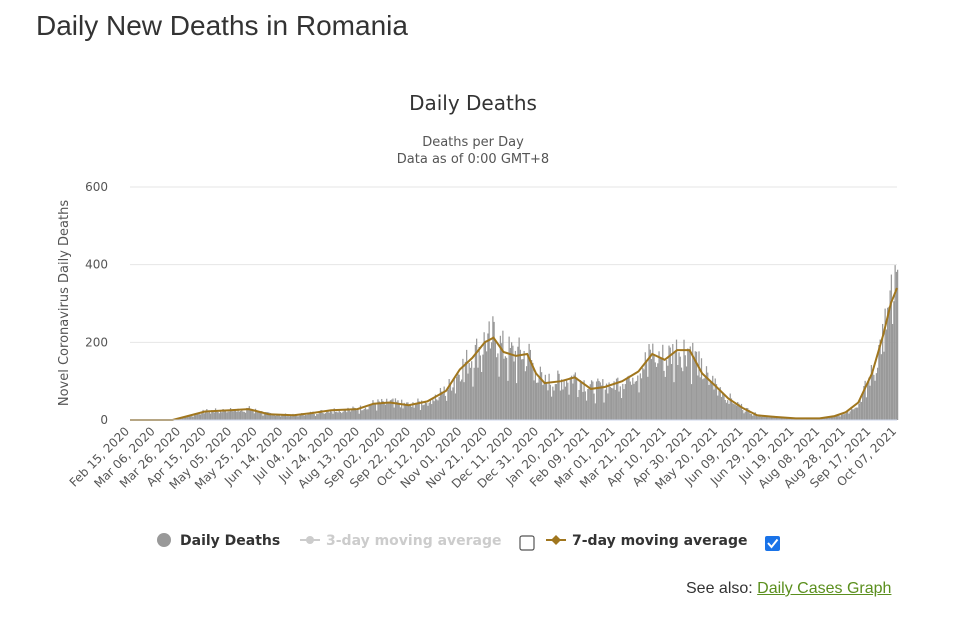  I want to click on ma7-checkbox, so click(772, 543).